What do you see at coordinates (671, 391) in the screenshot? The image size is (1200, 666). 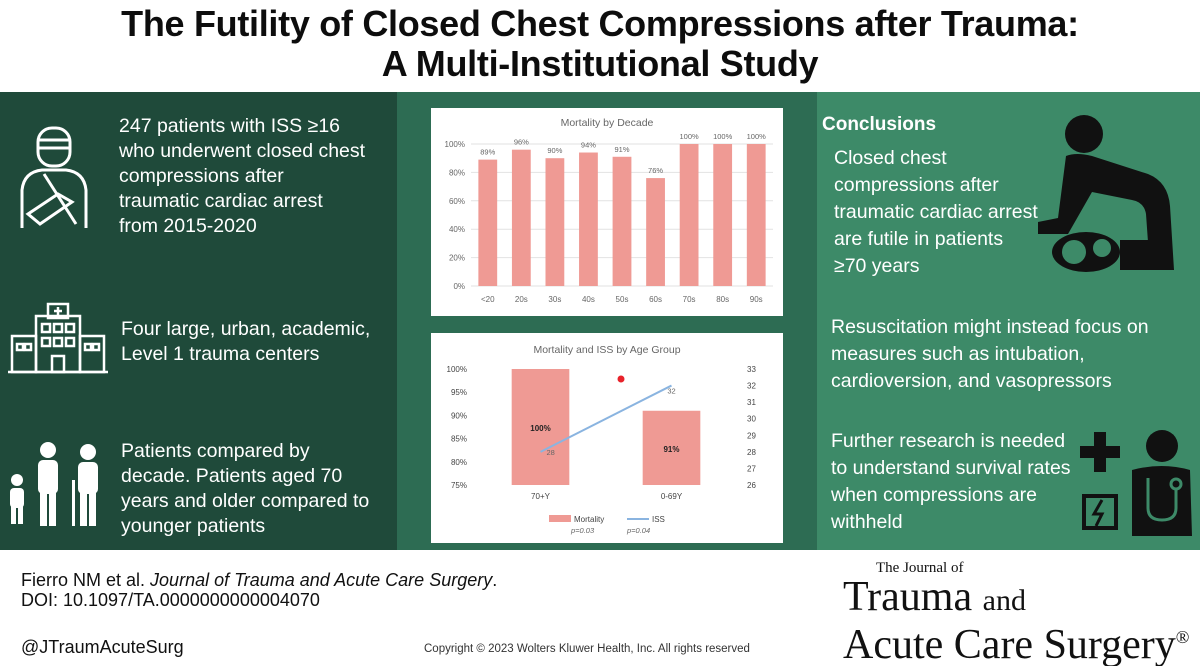 I see `iss-data-label: 32` at bounding box center [671, 391].